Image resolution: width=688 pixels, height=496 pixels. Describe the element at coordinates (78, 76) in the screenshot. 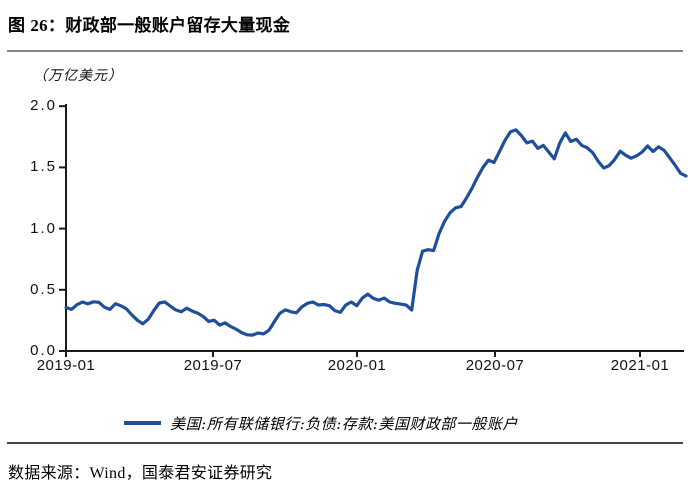

I see `y-axis-unit-label: （万亿美元）` at that location.